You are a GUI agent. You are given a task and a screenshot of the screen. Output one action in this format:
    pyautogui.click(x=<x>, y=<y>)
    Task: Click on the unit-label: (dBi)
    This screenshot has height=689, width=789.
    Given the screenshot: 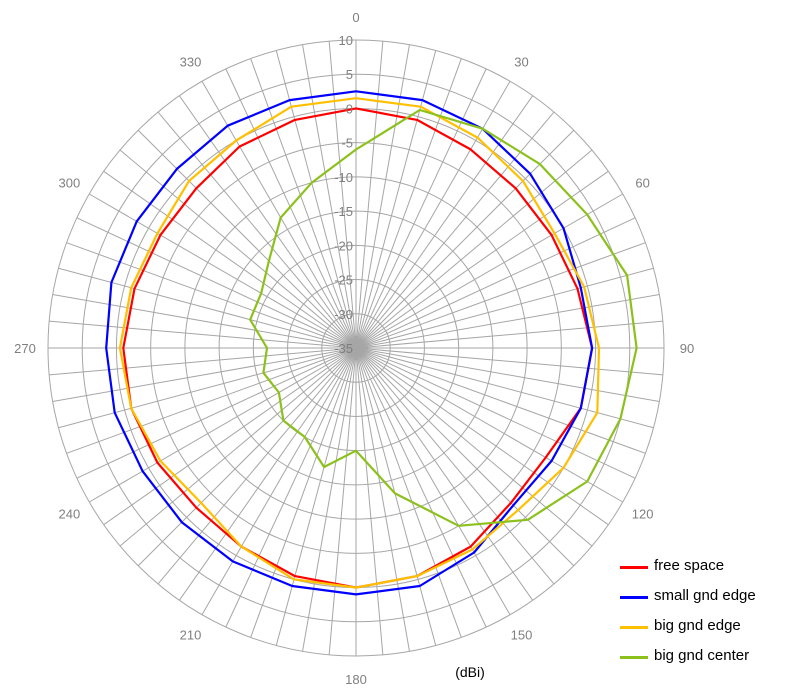 What is the action you would take?
    pyautogui.click(x=470, y=672)
    